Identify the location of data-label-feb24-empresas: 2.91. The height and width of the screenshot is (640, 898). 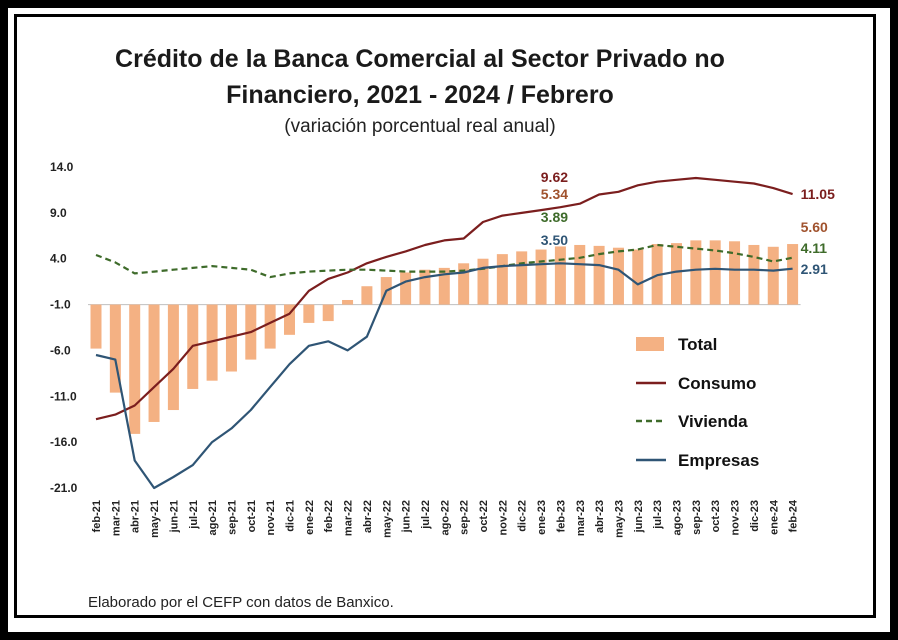
(814, 269).